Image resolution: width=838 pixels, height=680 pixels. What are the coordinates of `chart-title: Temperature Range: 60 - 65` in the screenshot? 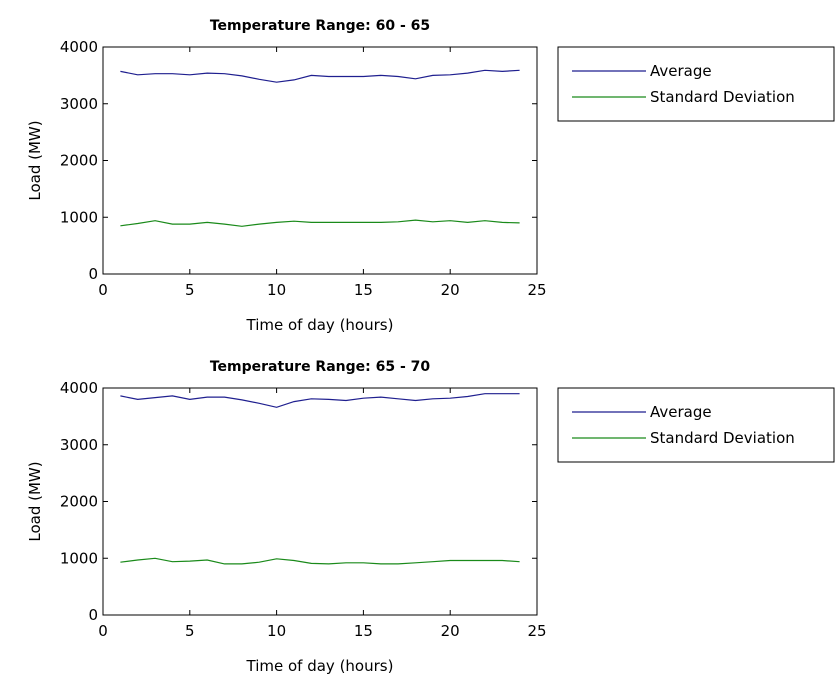 It's located at (320, 26).